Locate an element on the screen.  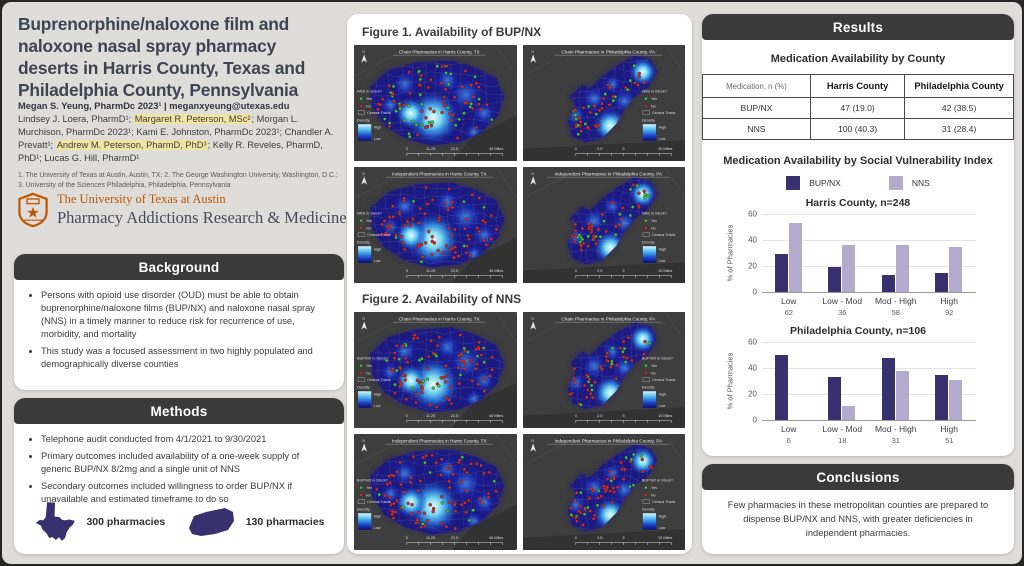
y-tick-label: 40 is located at coordinates (752, 368).